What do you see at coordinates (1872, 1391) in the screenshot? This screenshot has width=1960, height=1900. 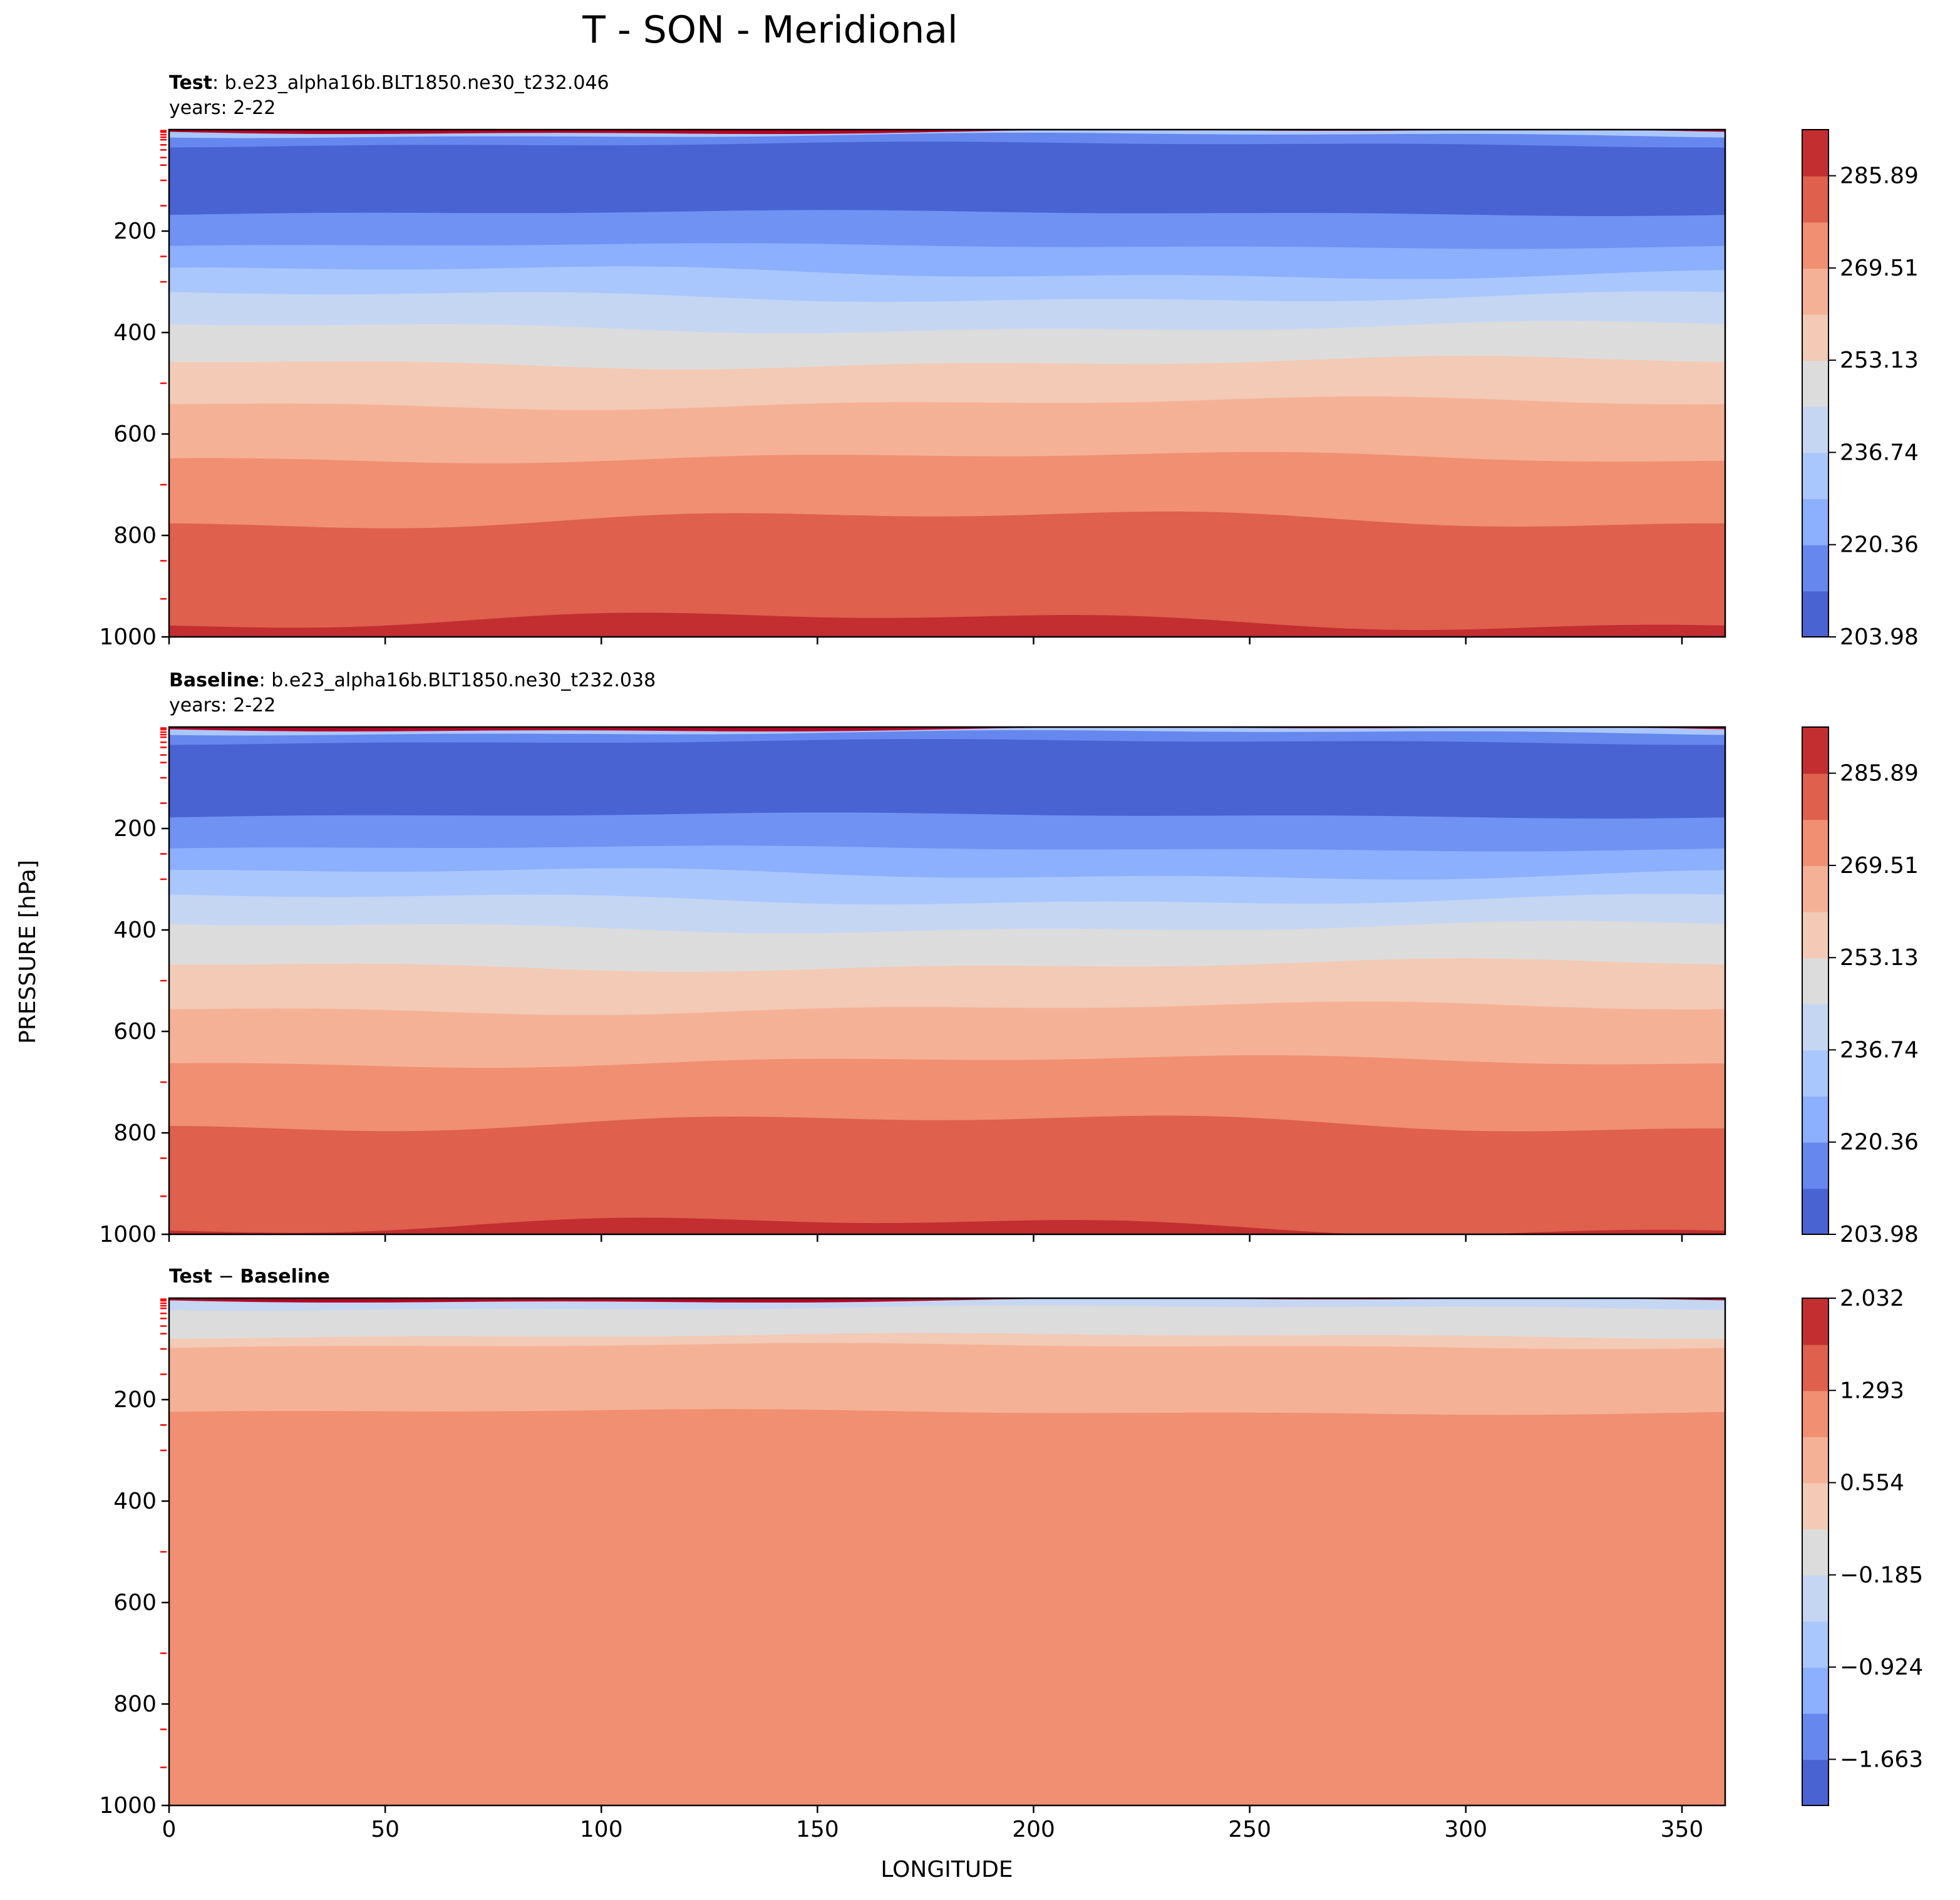 I see `colorbar-tick-label: 1.293` at bounding box center [1872, 1391].